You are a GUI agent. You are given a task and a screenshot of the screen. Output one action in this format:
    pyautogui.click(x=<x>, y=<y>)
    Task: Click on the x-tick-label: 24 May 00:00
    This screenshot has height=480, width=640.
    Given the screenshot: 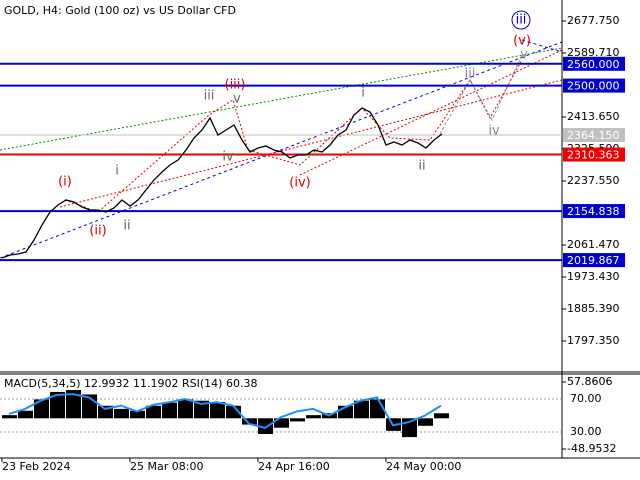 What is the action you would take?
    pyautogui.click(x=423, y=466)
    